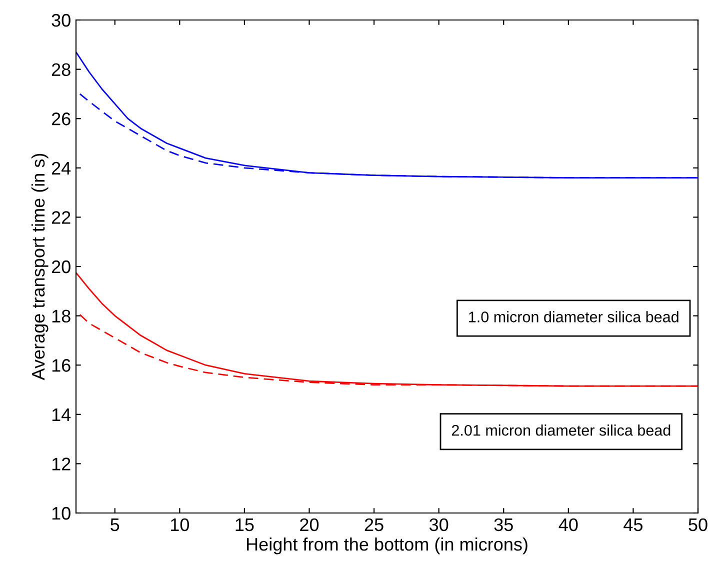 Image resolution: width=709 pixels, height=570 pixels. Describe the element at coordinates (61, 217) in the screenshot. I see `y-tick-label: 22` at that location.